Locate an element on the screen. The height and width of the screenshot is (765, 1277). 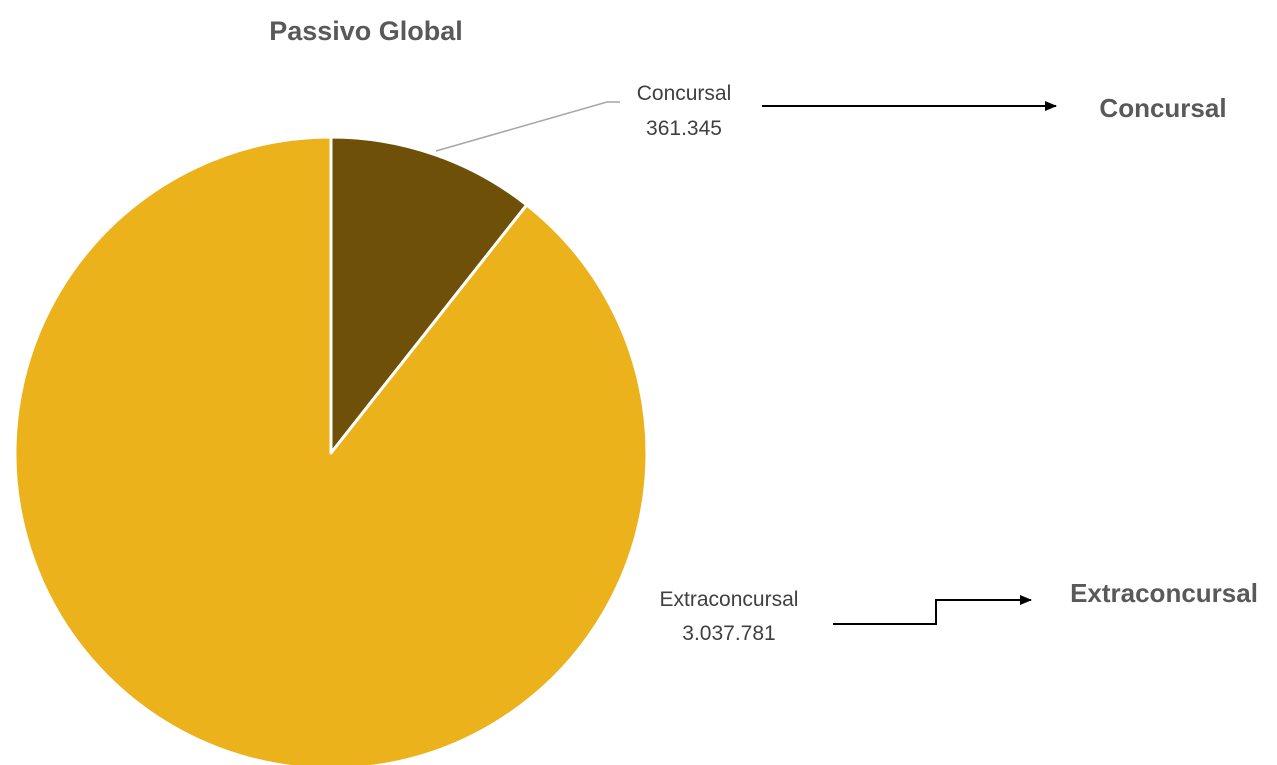
extraconcursal-slice-label: Extraconcursal is located at coordinates (729, 599).